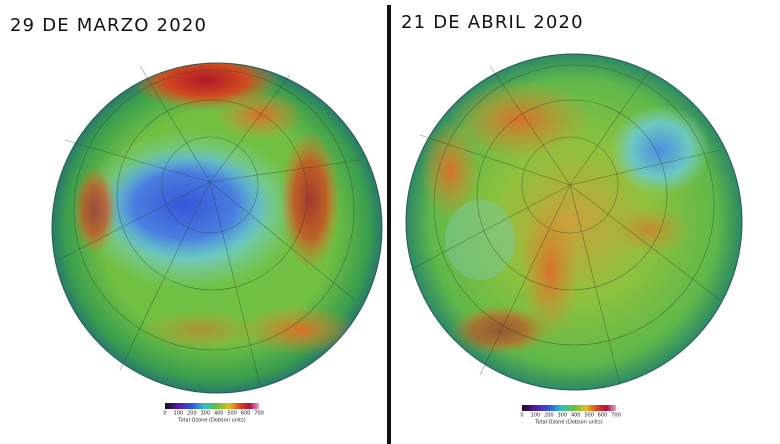 Image resolution: width=780 pixels, height=444 pixels. Describe the element at coordinates (389, 224) in the screenshot. I see `divider` at that location.